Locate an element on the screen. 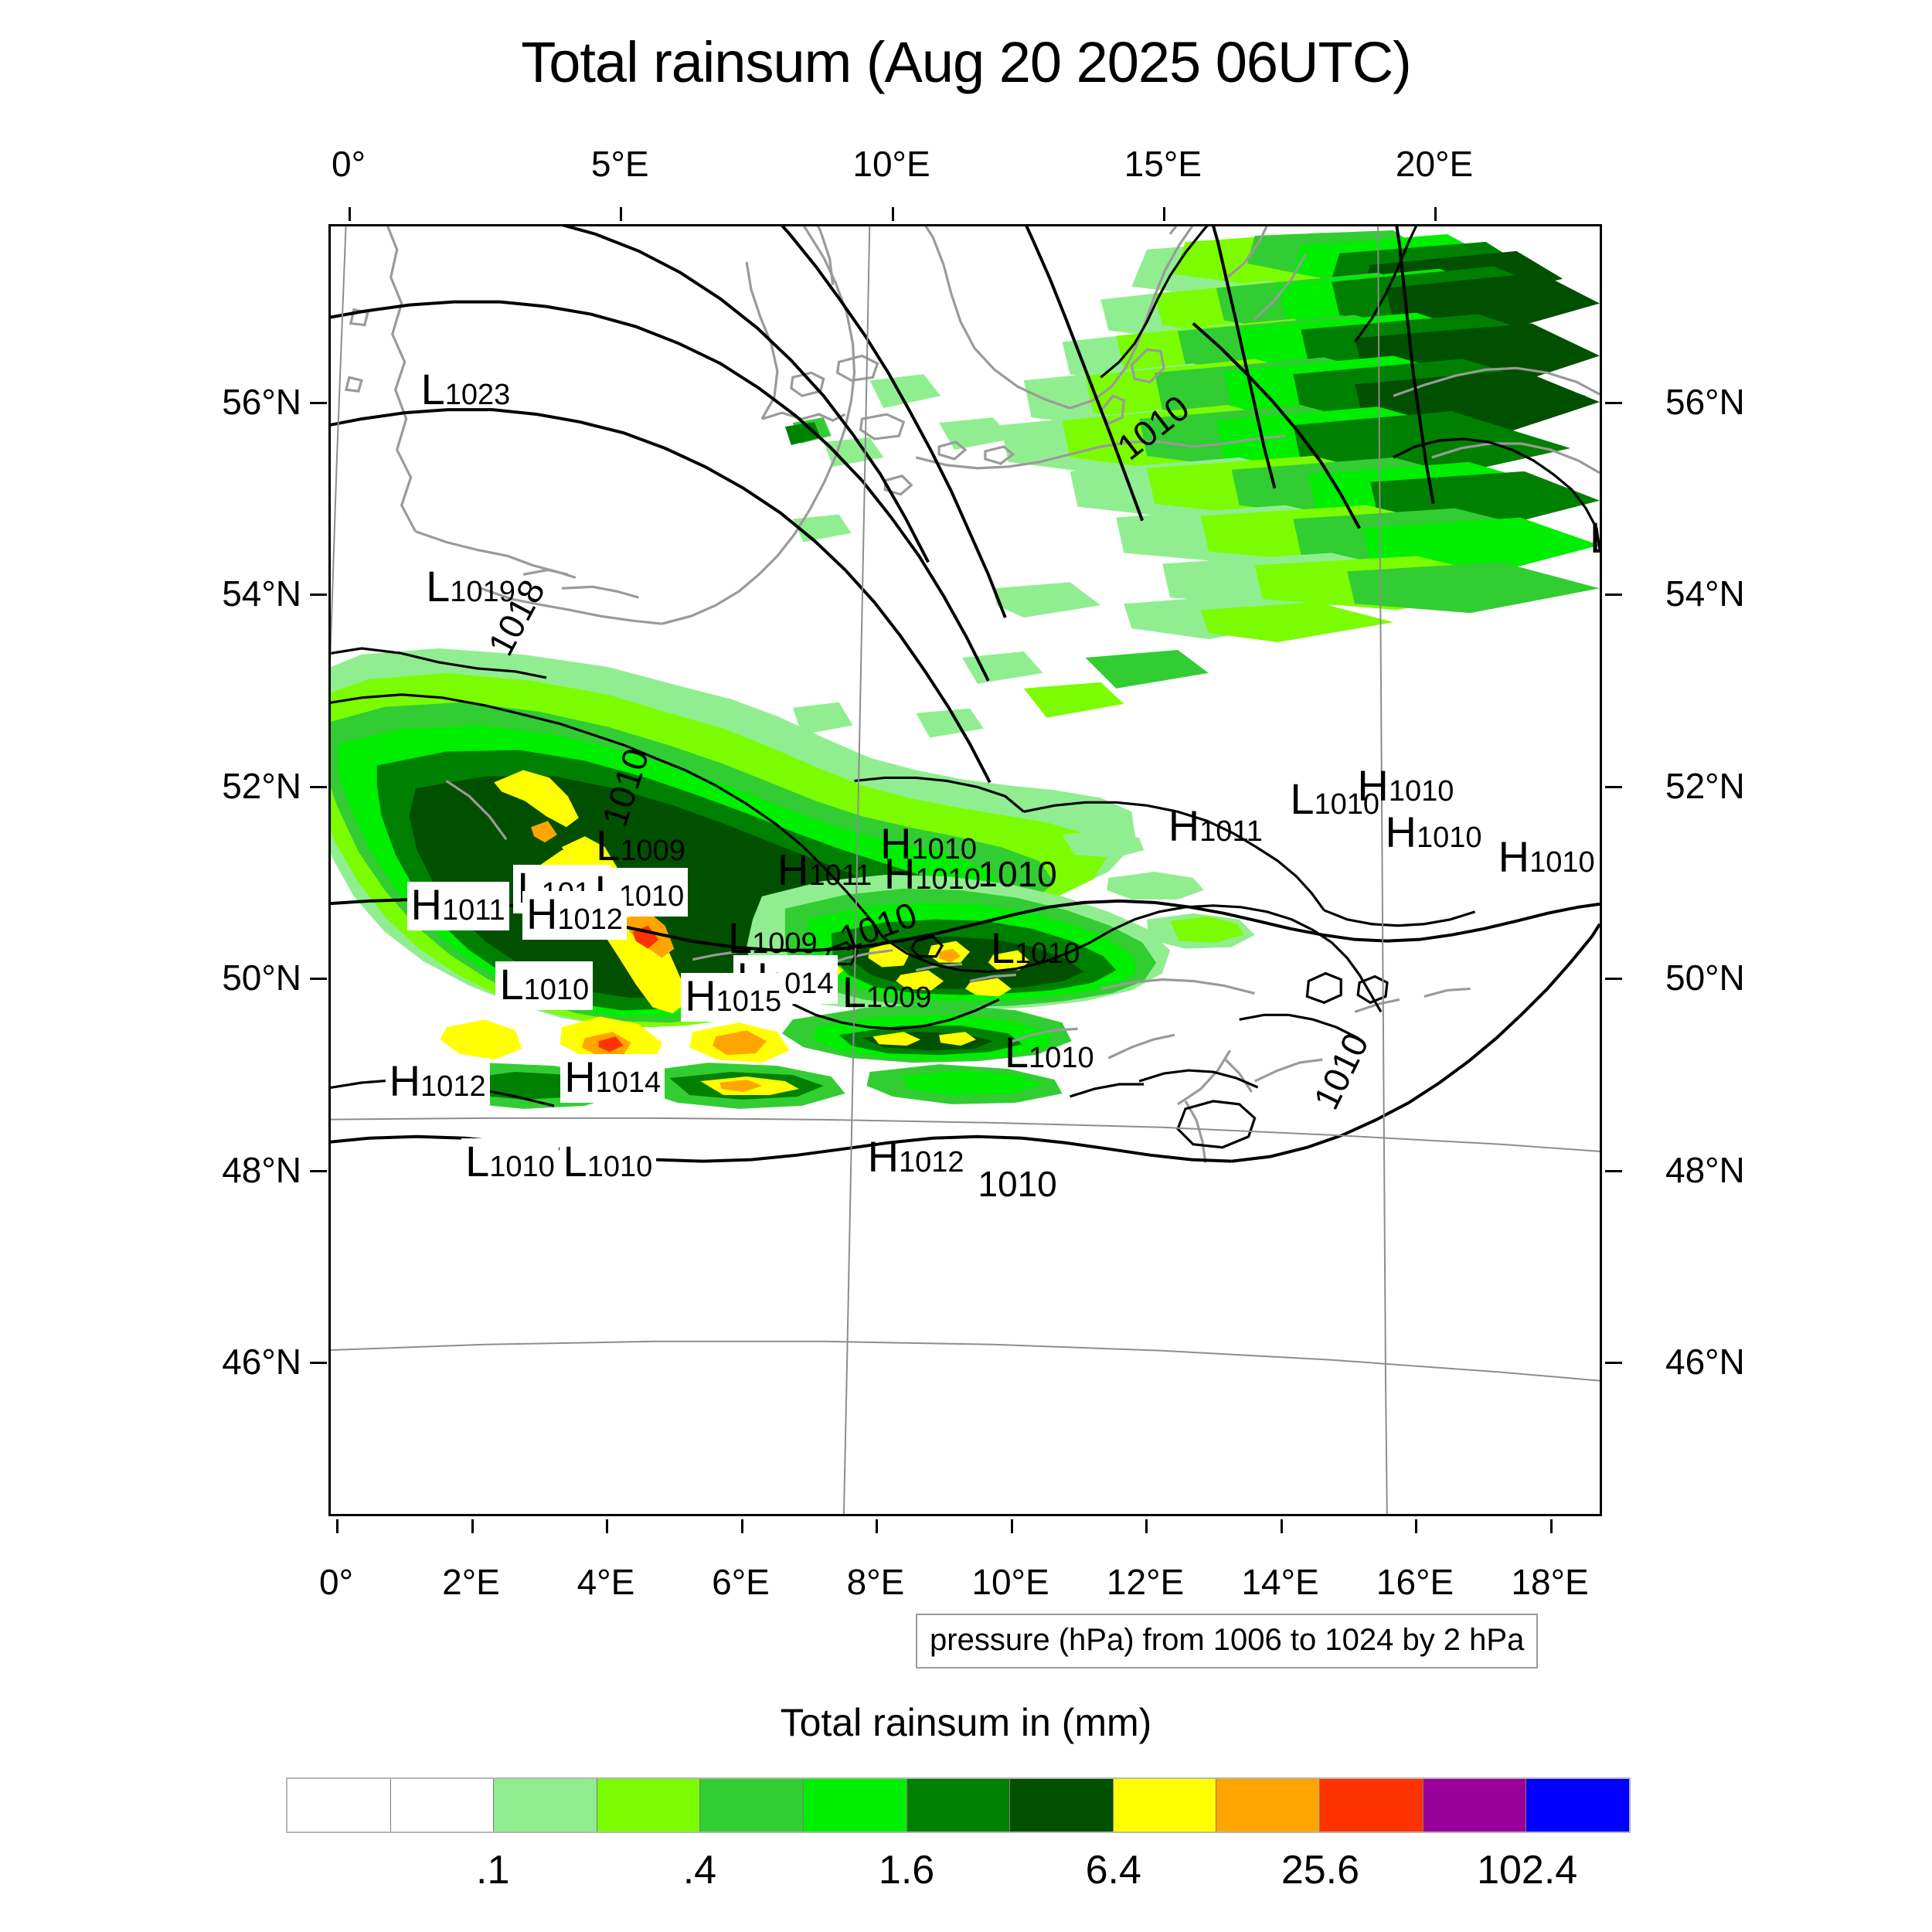 This screenshot has height=1932, width=1932. precip-region-baltic is located at coordinates (1196, 484).